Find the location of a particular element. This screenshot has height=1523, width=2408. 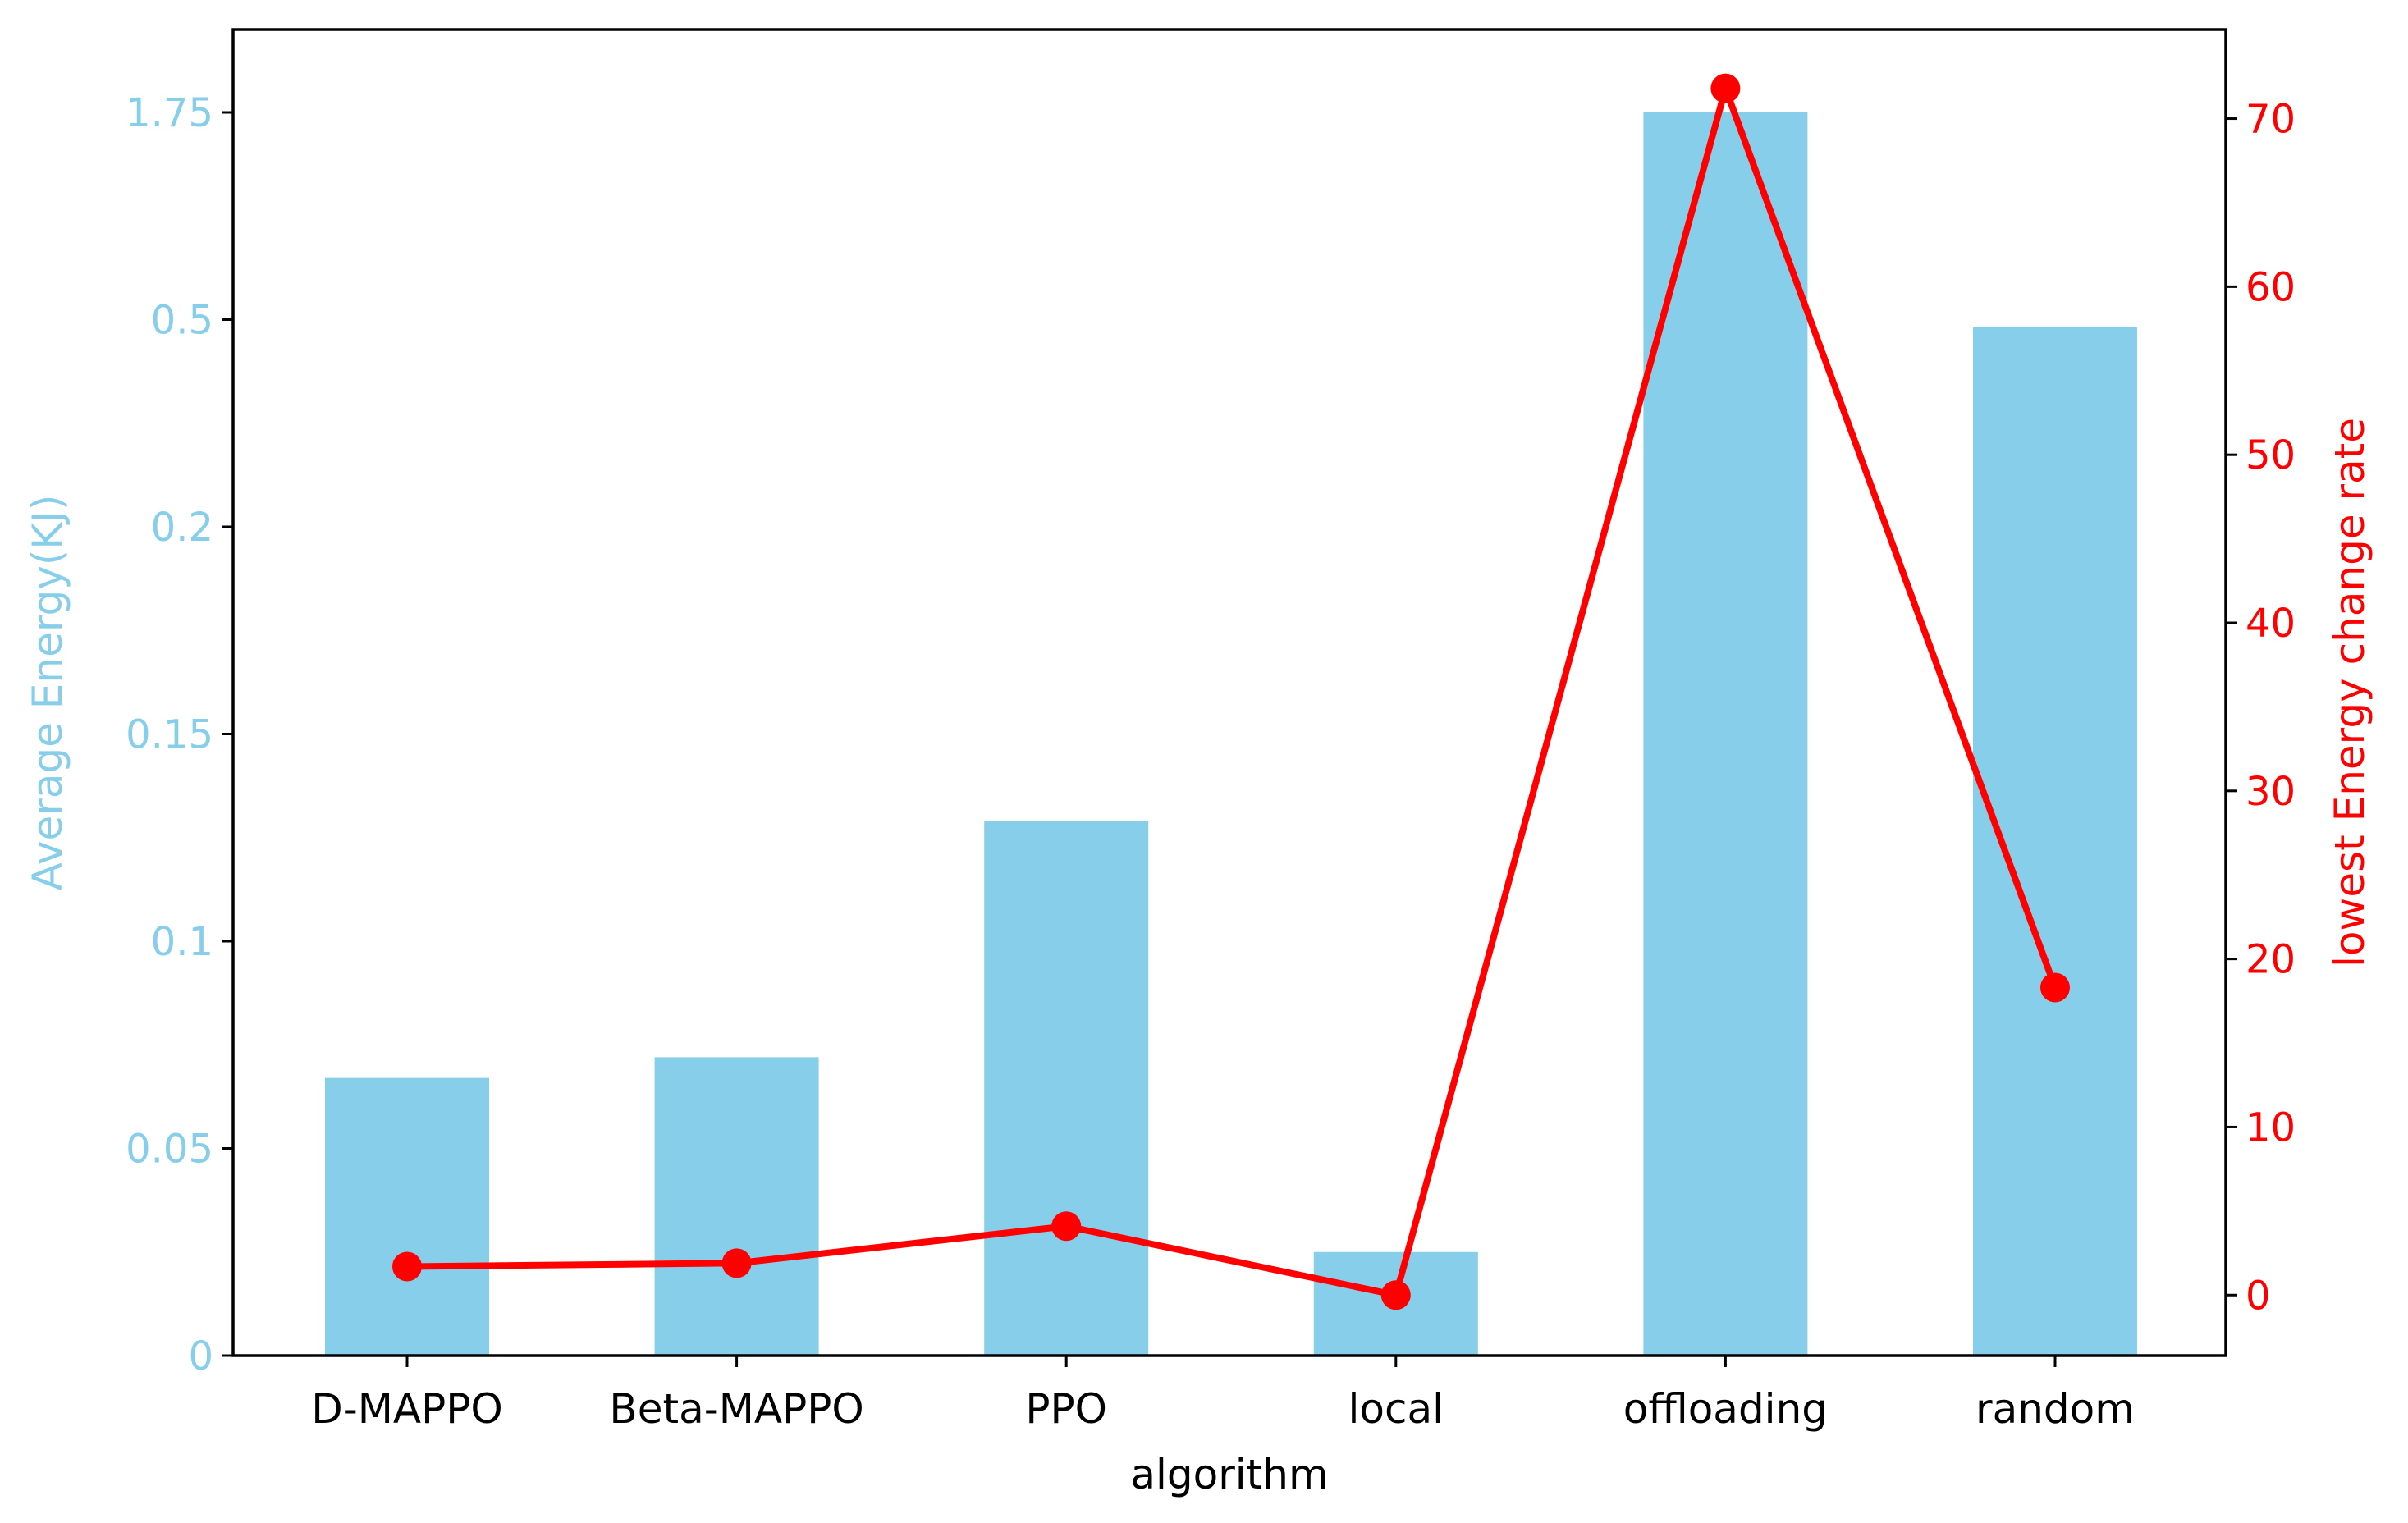

bar-d-mappo is located at coordinates (407, 1216).